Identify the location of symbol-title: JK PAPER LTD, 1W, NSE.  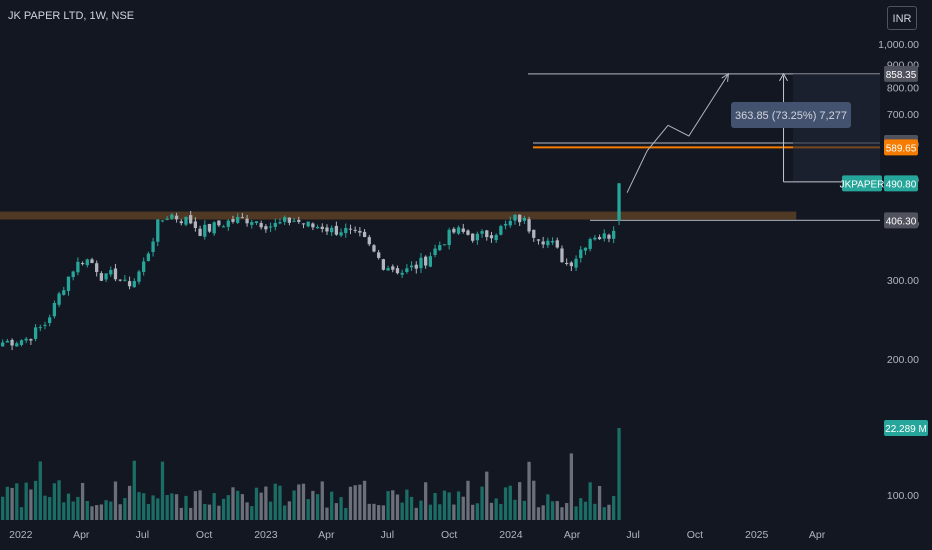
(71, 16).